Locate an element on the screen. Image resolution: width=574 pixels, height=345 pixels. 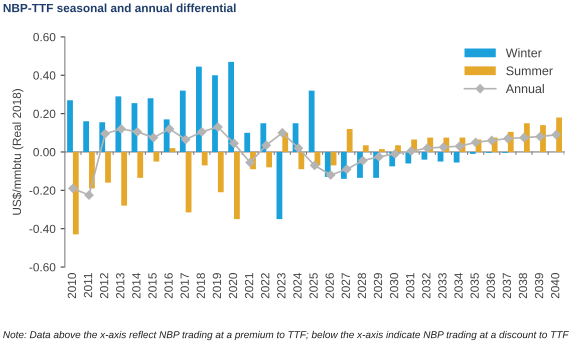
x-tick-label: 2011 is located at coordinates (88, 285).